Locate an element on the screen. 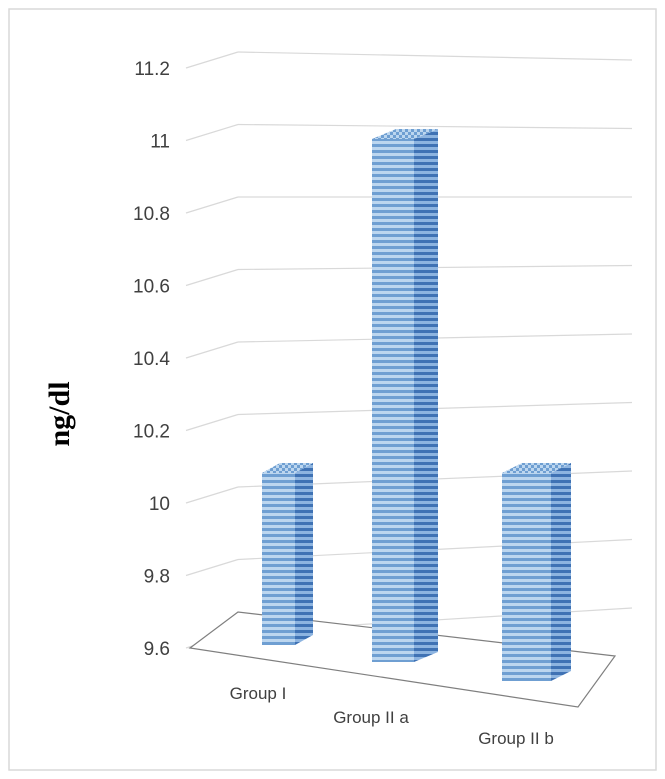 Image resolution: width=665 pixels, height=779 pixels. y-axis-ticks: 9.6 9.8 10 10.2 10.4 10.6 10.8 11 11.2 is located at coordinates (151, 359).